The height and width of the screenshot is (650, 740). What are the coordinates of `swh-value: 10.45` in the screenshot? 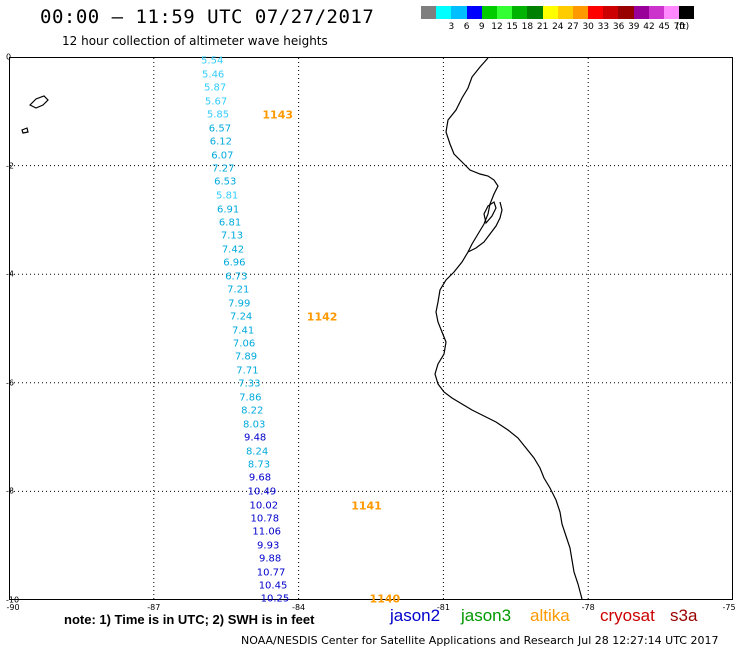 It's located at (273, 586).